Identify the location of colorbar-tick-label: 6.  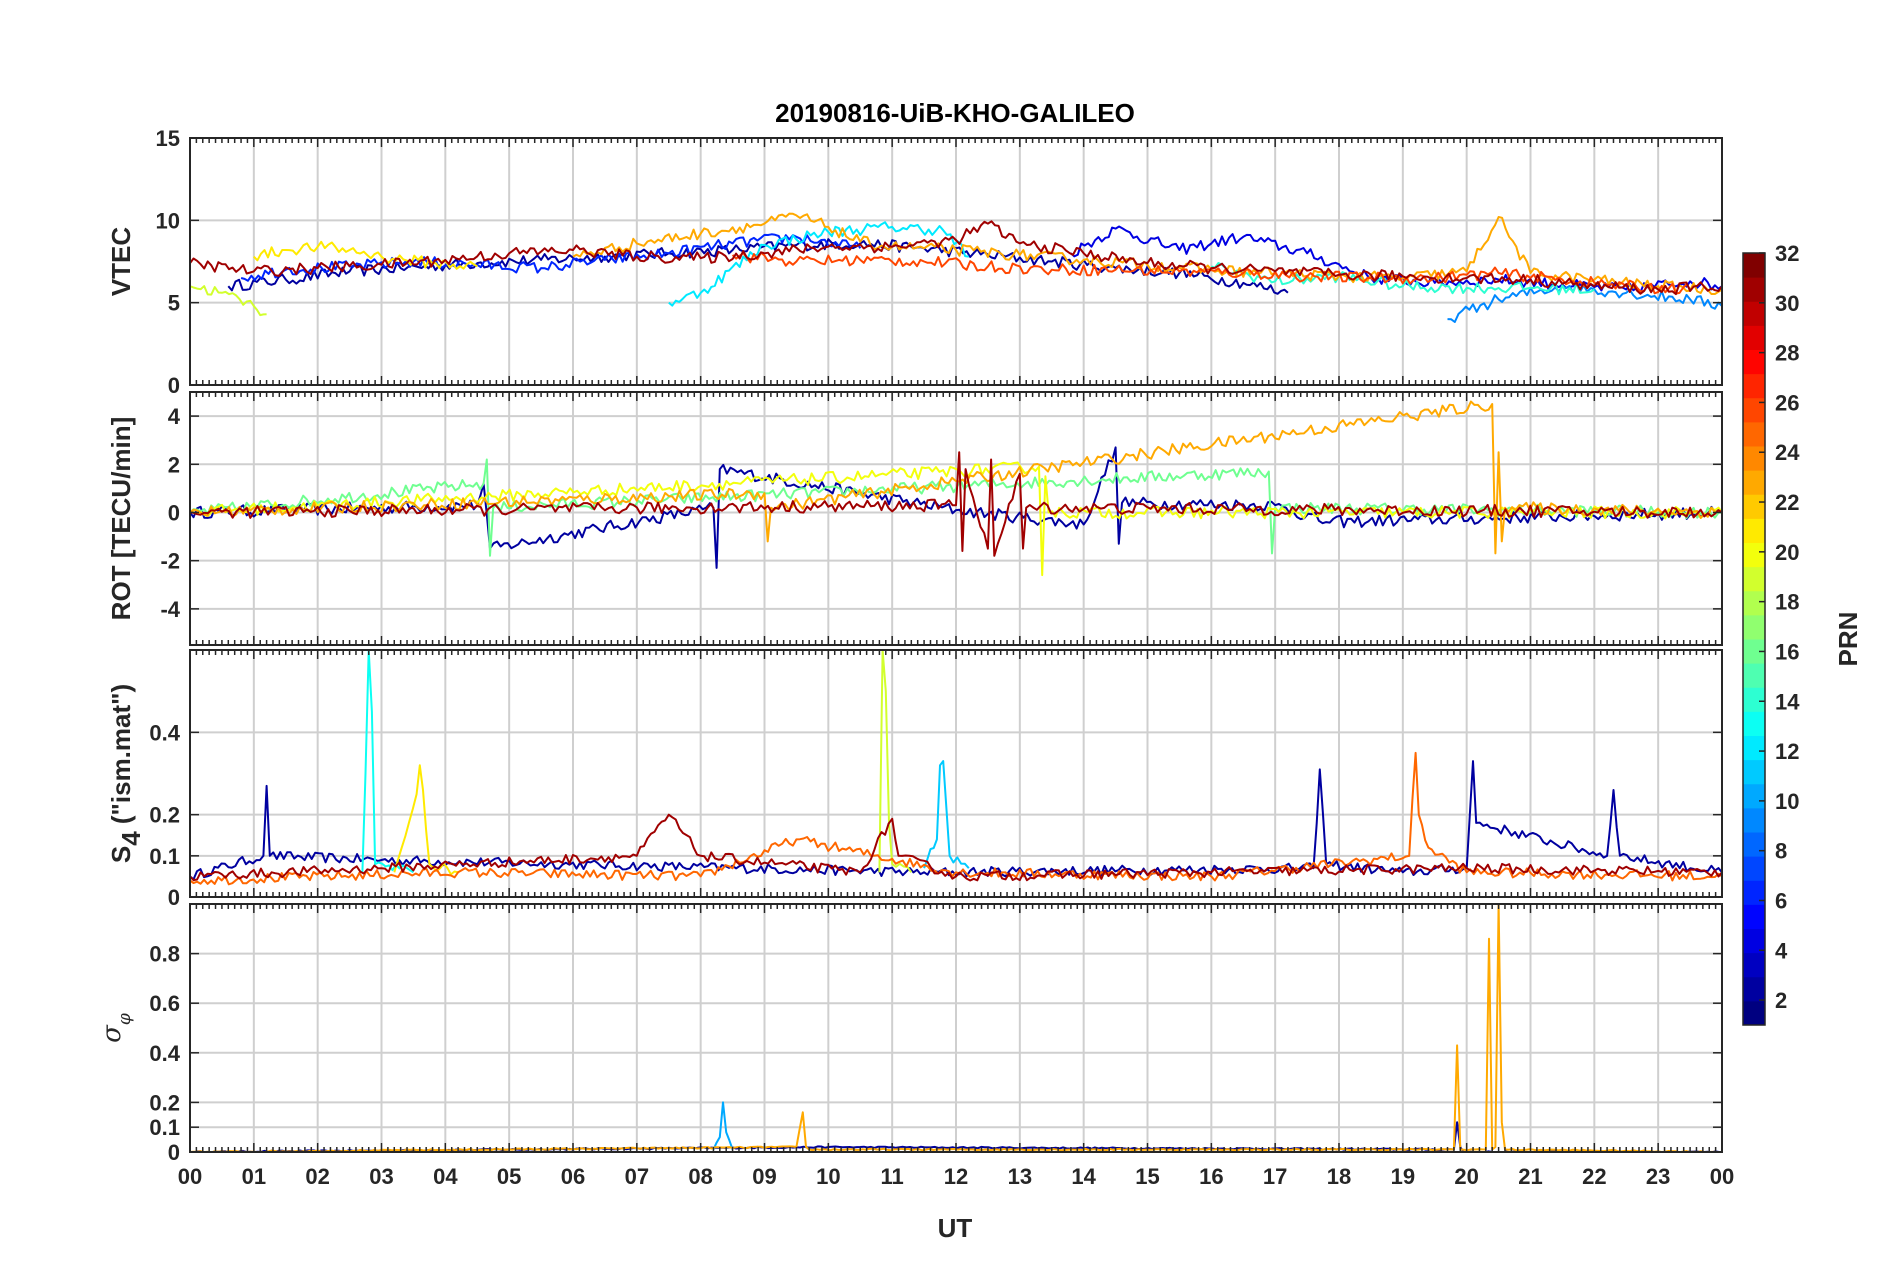
(1781, 900).